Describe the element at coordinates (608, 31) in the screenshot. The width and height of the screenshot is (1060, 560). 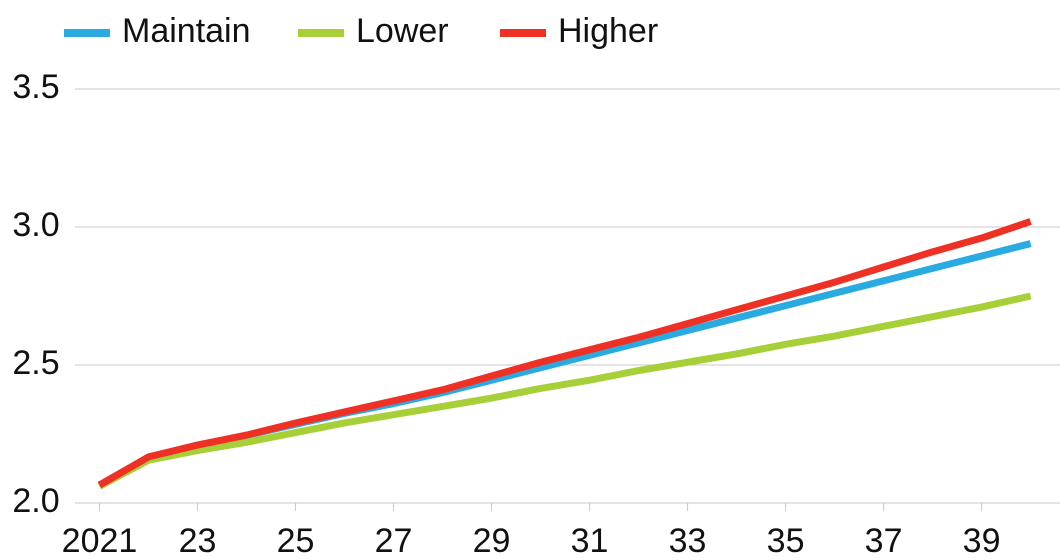
I see `legend-label: Higher` at that location.